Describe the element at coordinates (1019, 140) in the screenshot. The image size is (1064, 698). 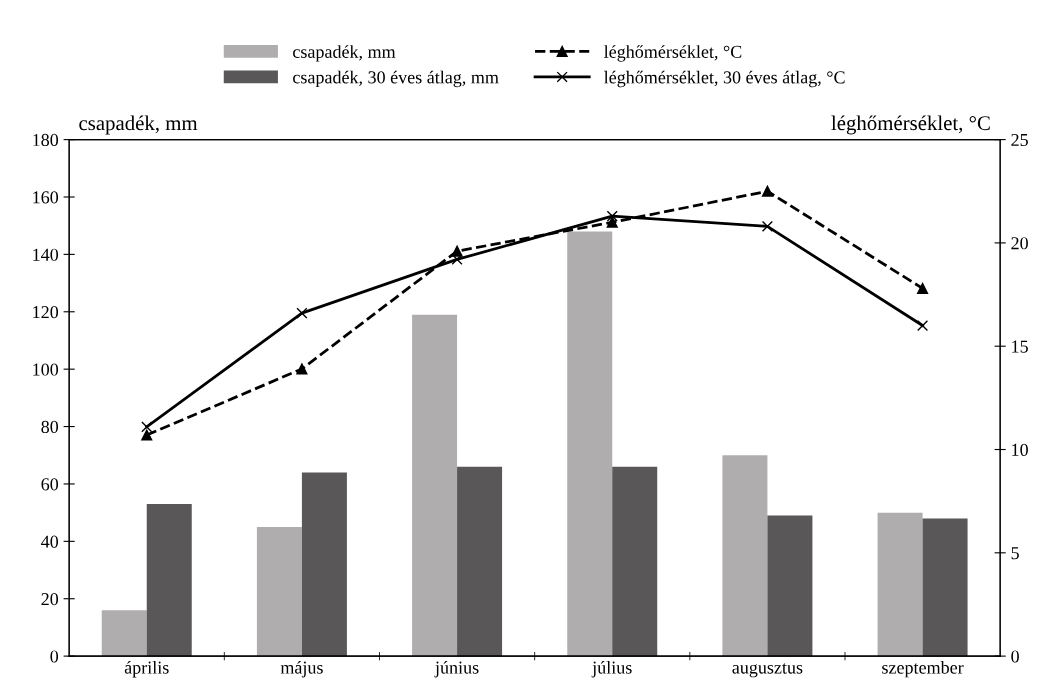
I see `y2-tick-label: 25` at that location.